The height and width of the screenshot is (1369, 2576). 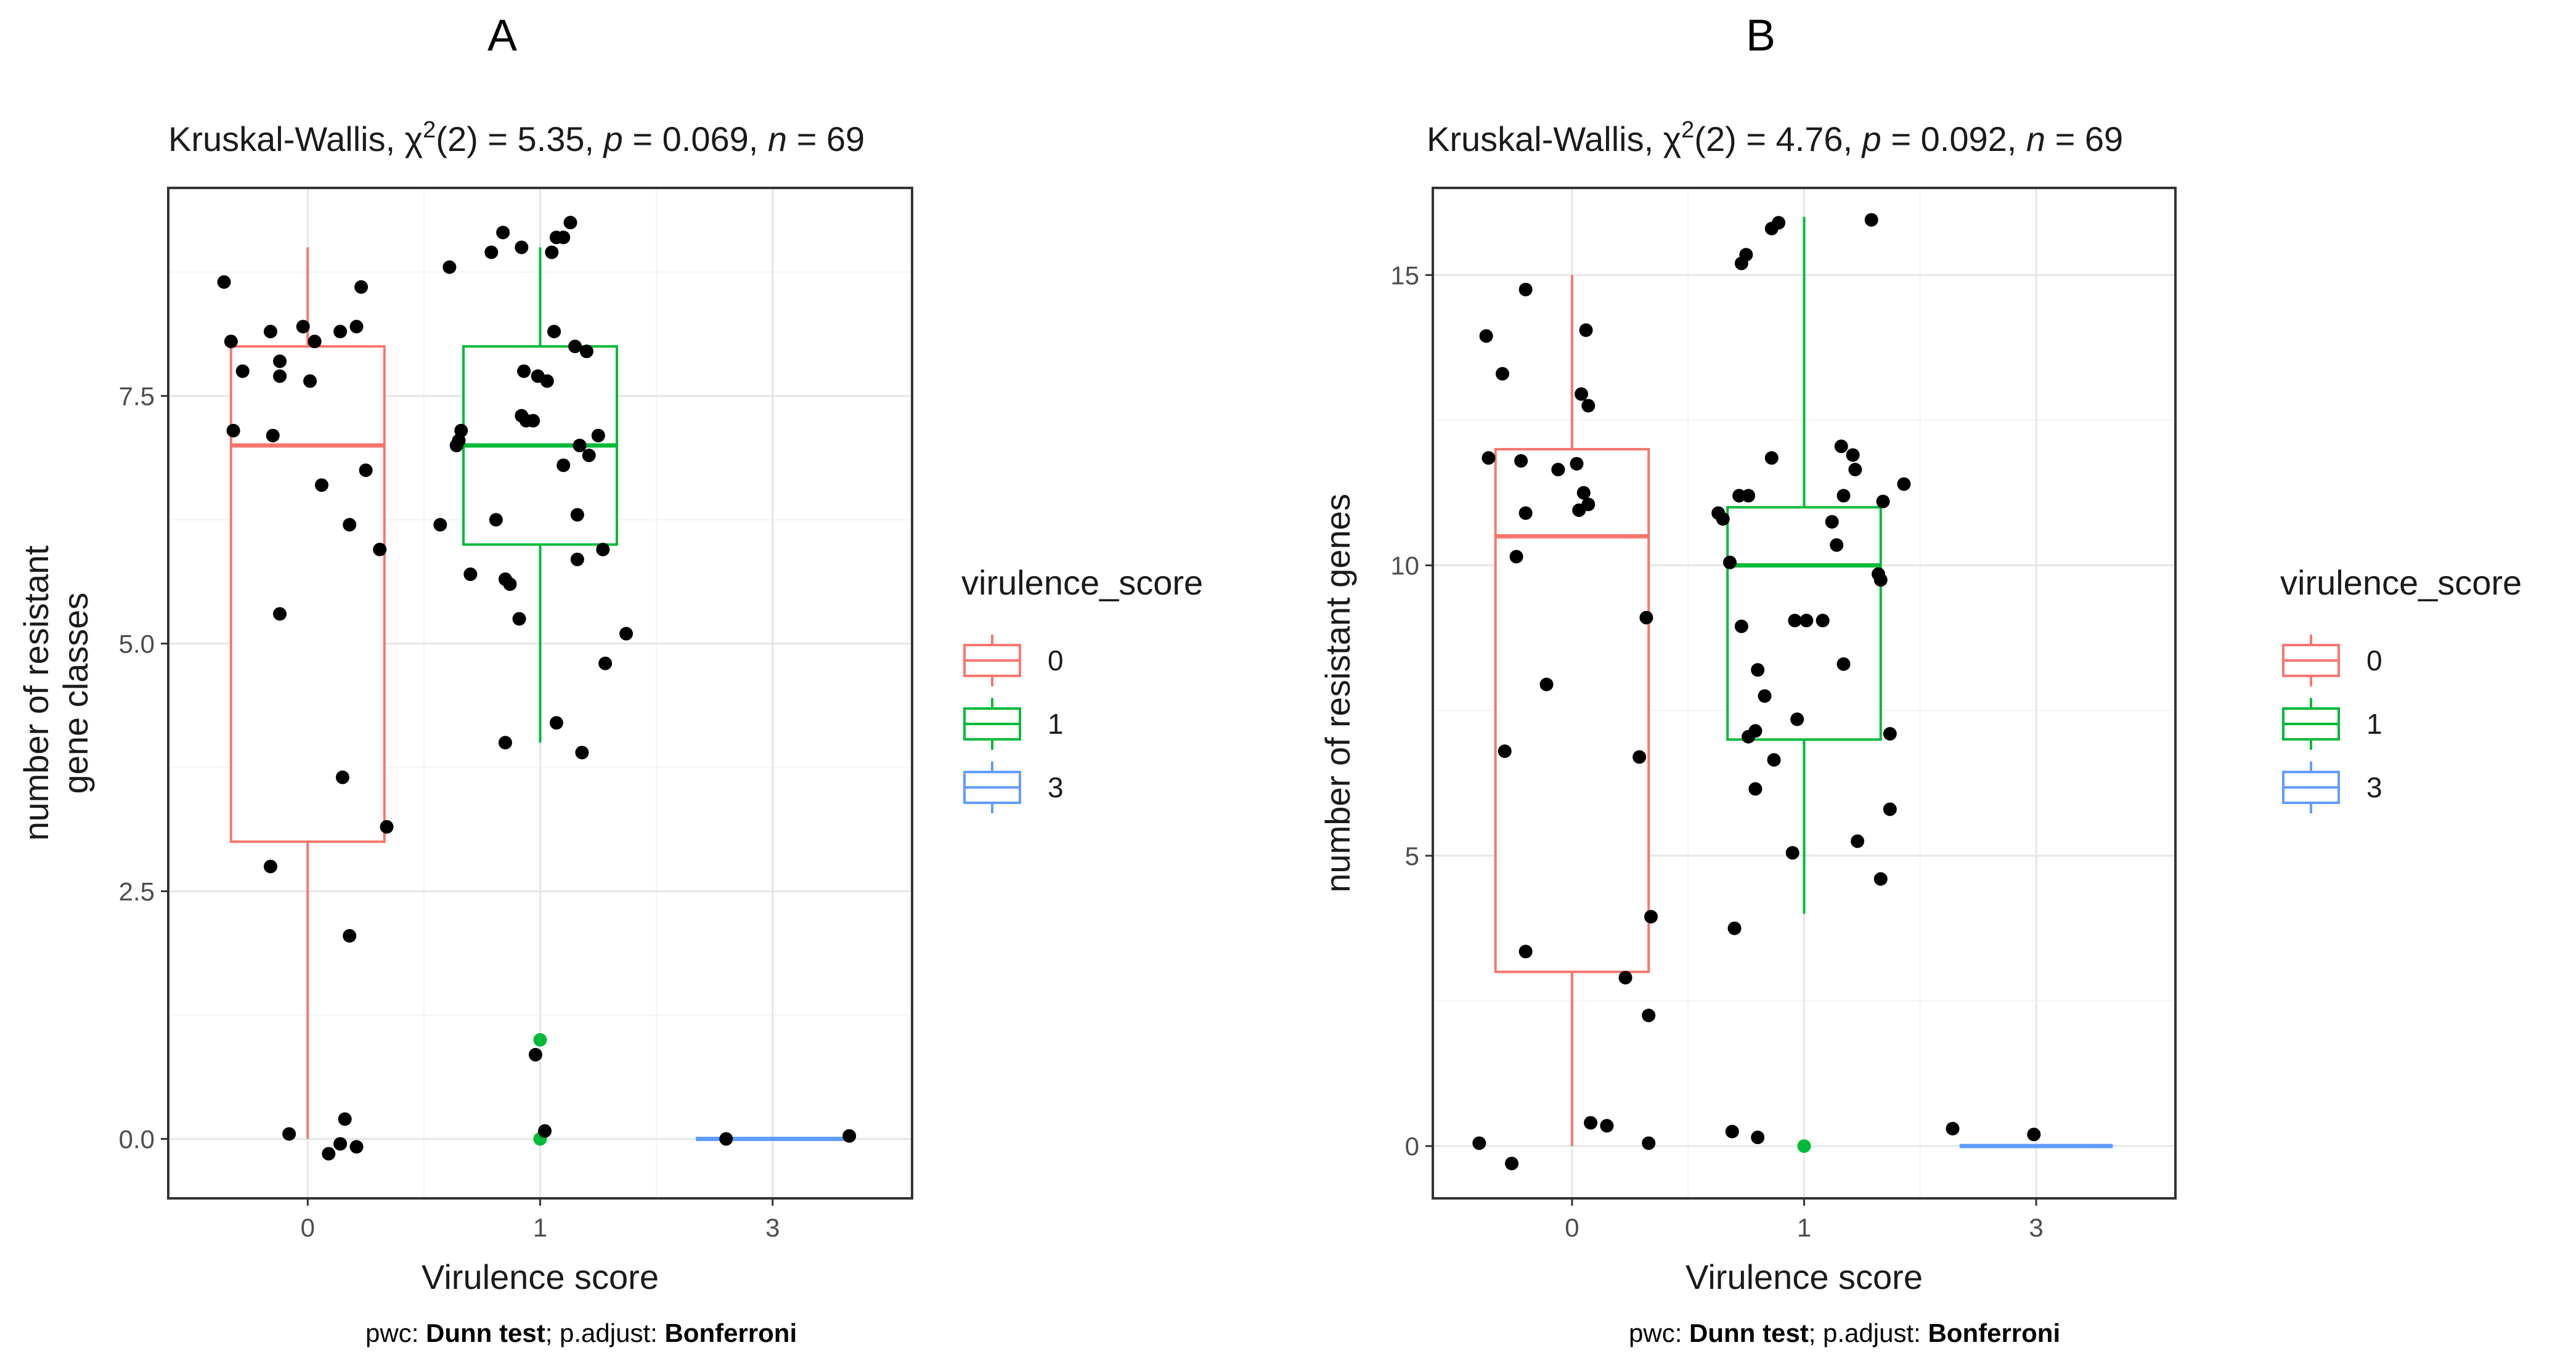 What do you see at coordinates (2035, 139) in the screenshot?
I see `title-n: n` at bounding box center [2035, 139].